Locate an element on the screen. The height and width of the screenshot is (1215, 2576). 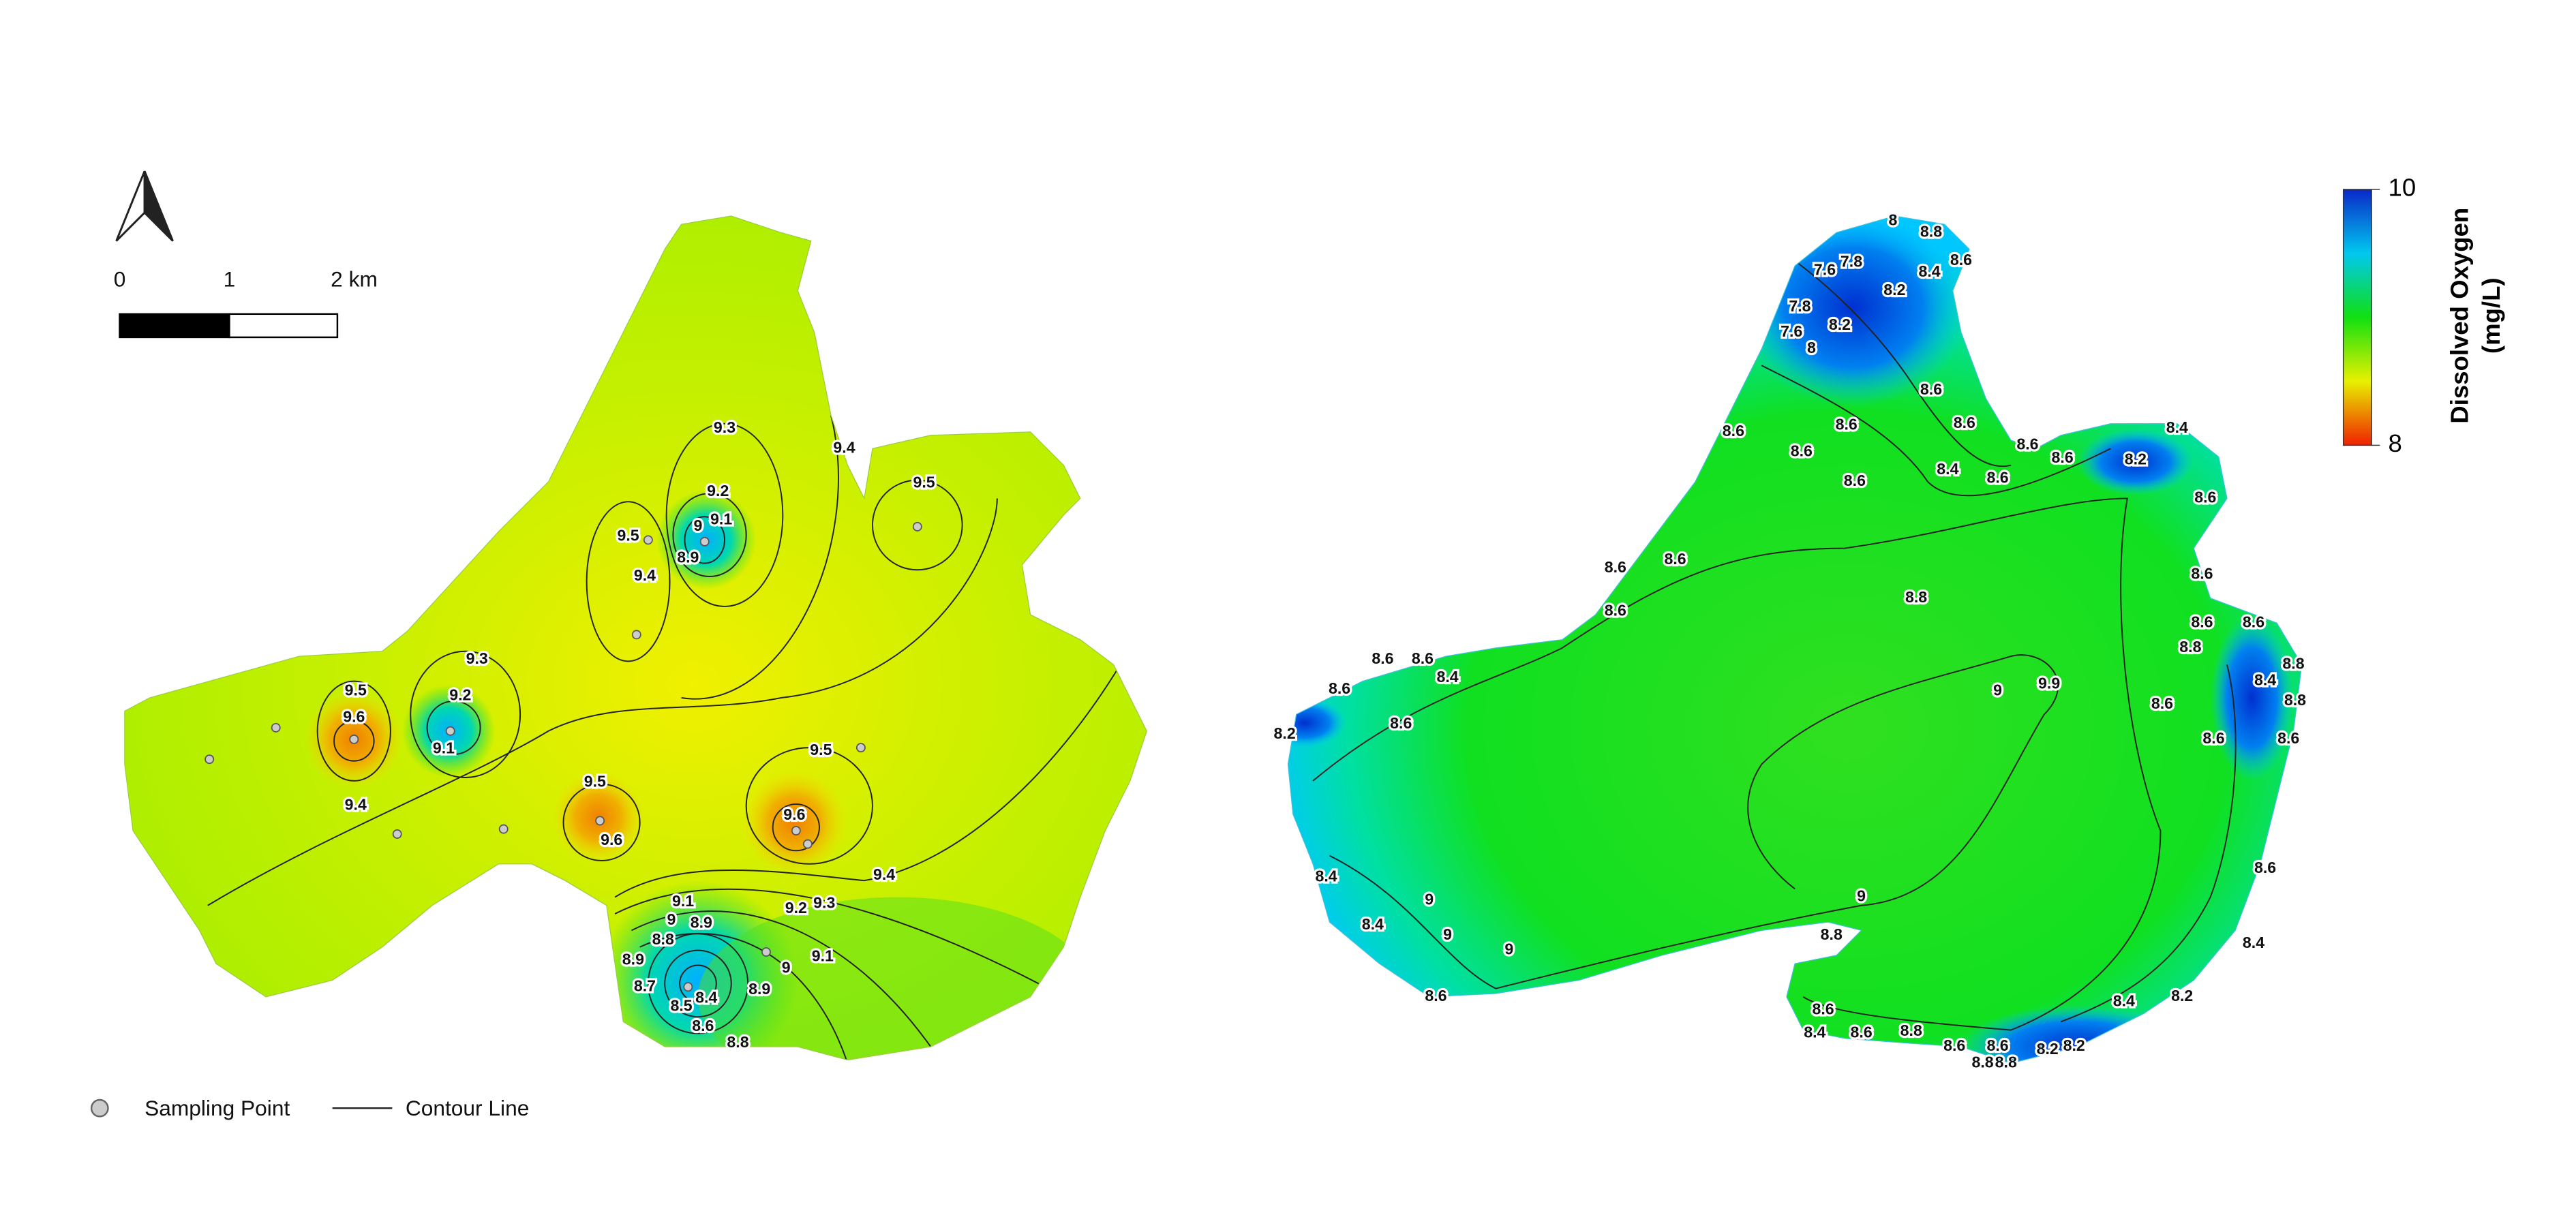
scale-label: 2 km is located at coordinates (355, 278).